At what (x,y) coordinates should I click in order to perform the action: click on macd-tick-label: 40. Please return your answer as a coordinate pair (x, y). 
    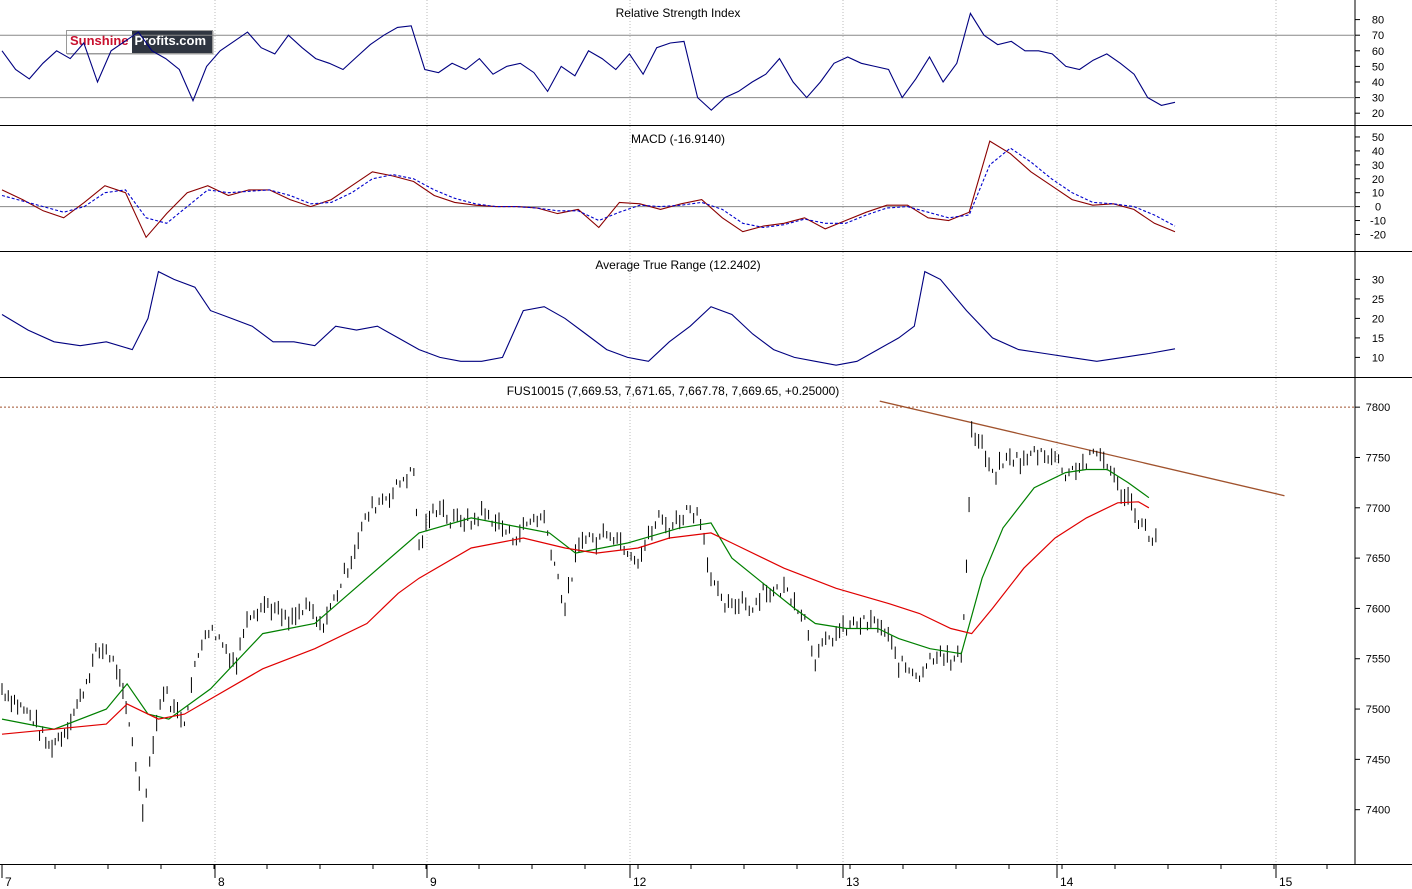
    Looking at the image, I should click on (1378, 152).